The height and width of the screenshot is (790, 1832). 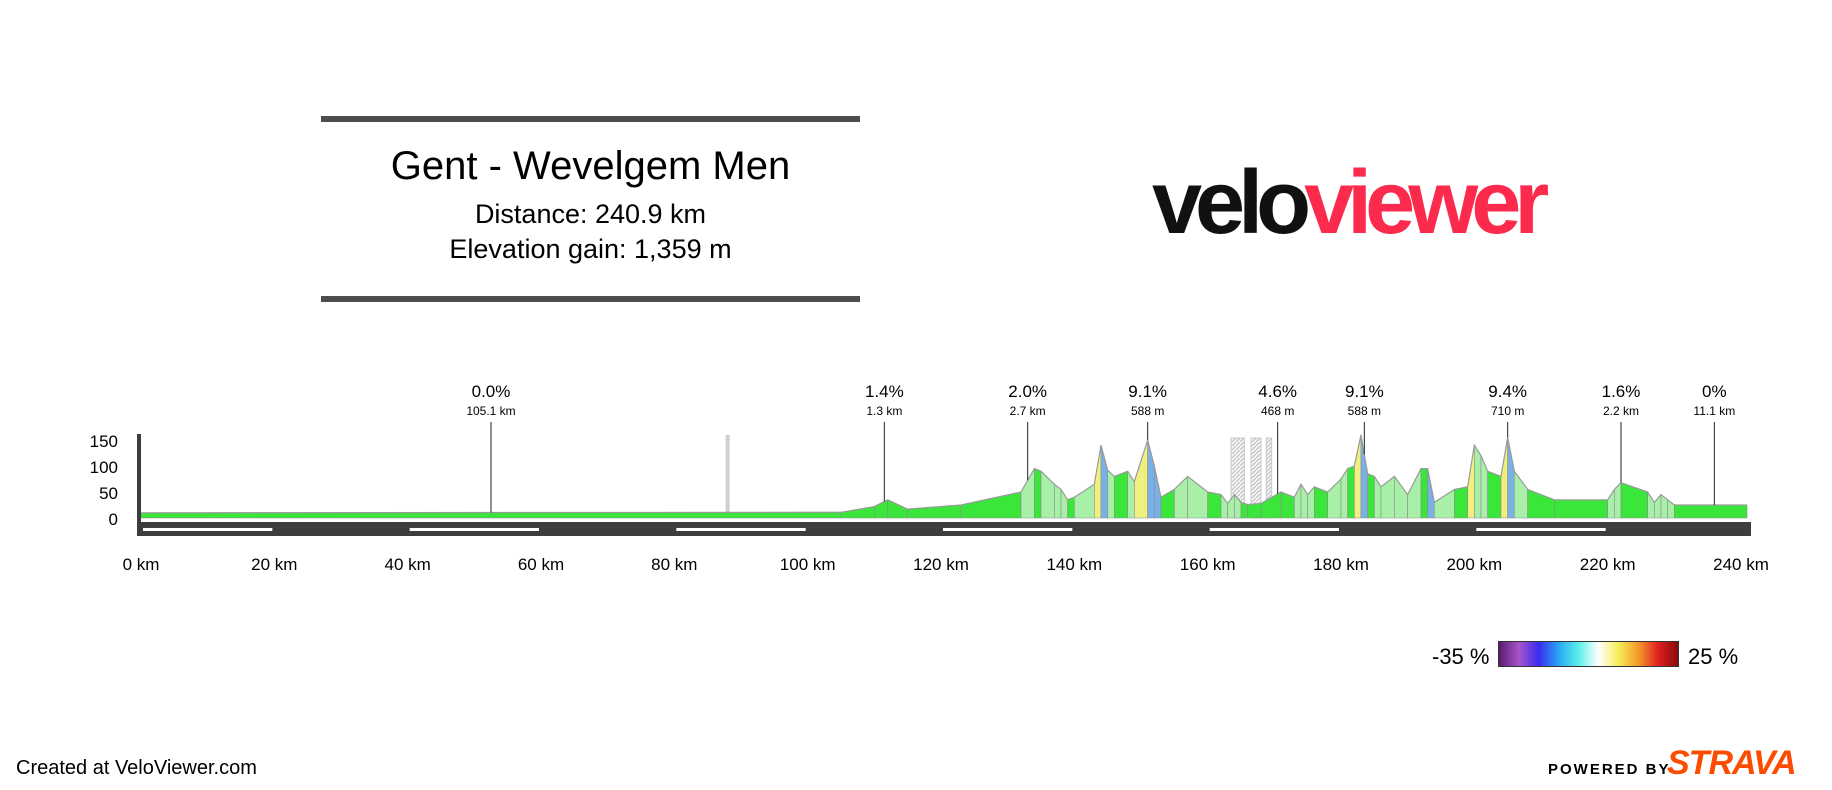 What do you see at coordinates (113, 519) in the screenshot?
I see `y-tick-label-0: 0` at bounding box center [113, 519].